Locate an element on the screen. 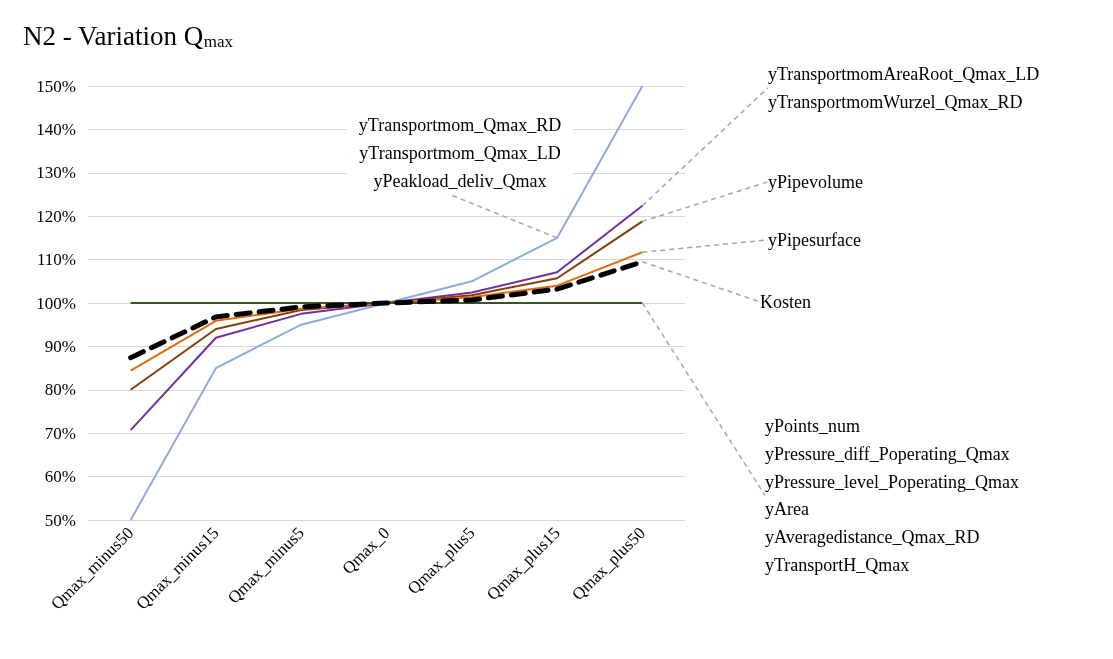  y-tick-label: 50% is located at coordinates (60, 520).